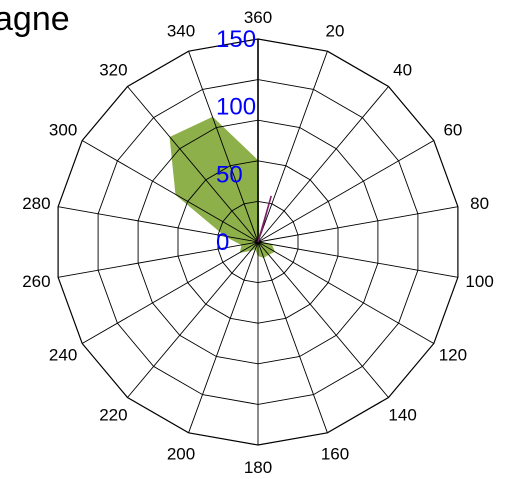 The width and height of the screenshot is (505, 479). I want to click on angle-tick-label: 320, so click(113, 70).